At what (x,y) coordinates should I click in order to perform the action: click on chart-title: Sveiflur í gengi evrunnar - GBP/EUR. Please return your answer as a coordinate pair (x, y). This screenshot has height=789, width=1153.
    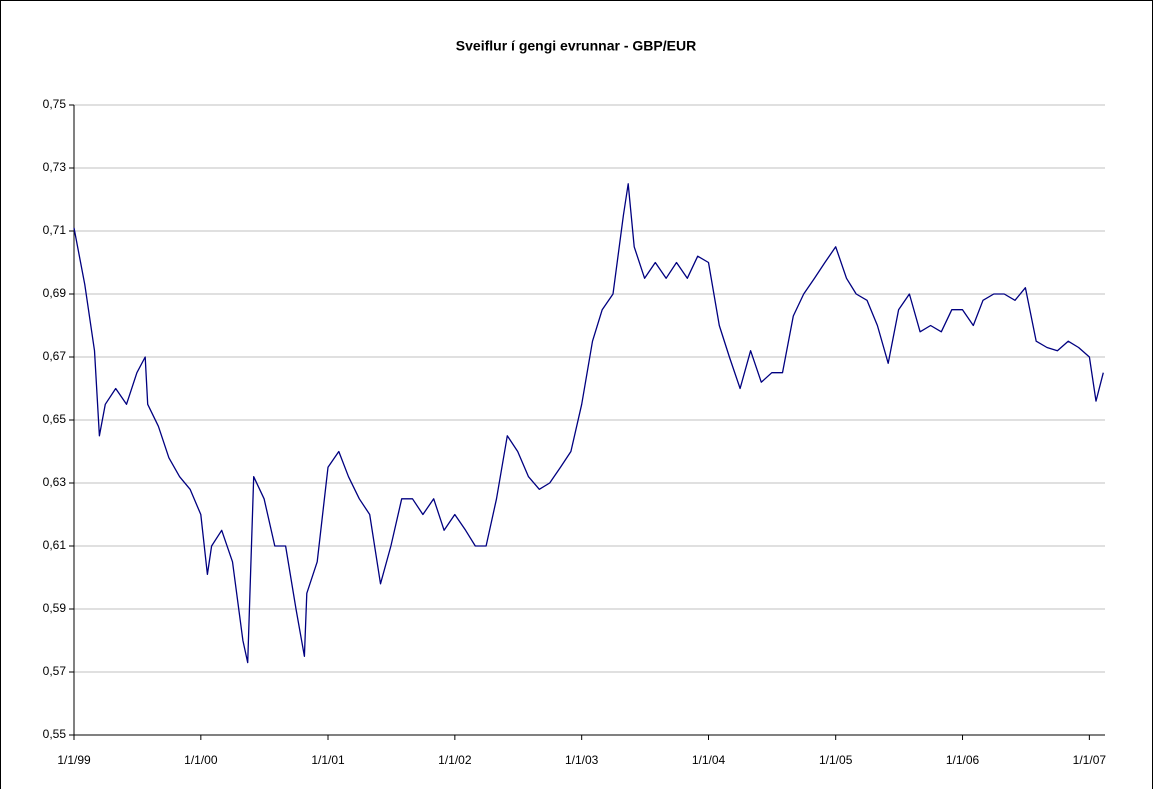
    Looking at the image, I should click on (576, 46).